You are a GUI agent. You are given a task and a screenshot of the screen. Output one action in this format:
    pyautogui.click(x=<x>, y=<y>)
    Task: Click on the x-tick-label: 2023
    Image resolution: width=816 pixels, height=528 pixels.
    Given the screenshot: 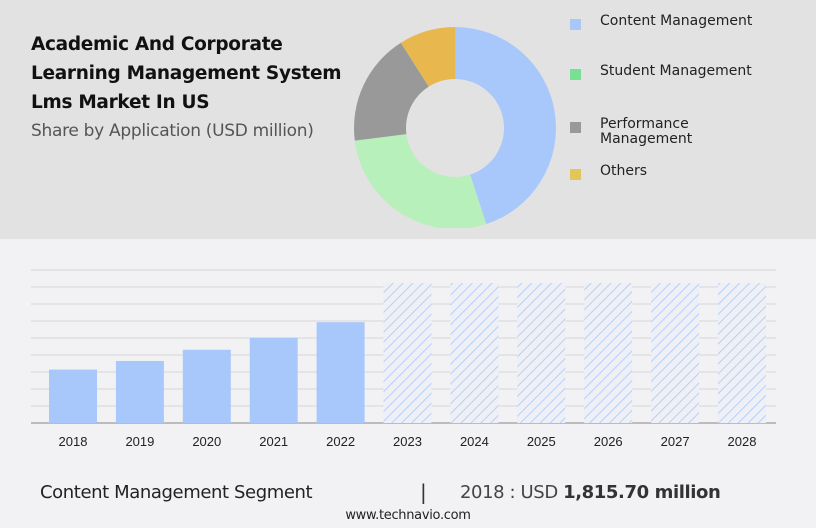 What is the action you would take?
    pyautogui.click(x=407, y=441)
    